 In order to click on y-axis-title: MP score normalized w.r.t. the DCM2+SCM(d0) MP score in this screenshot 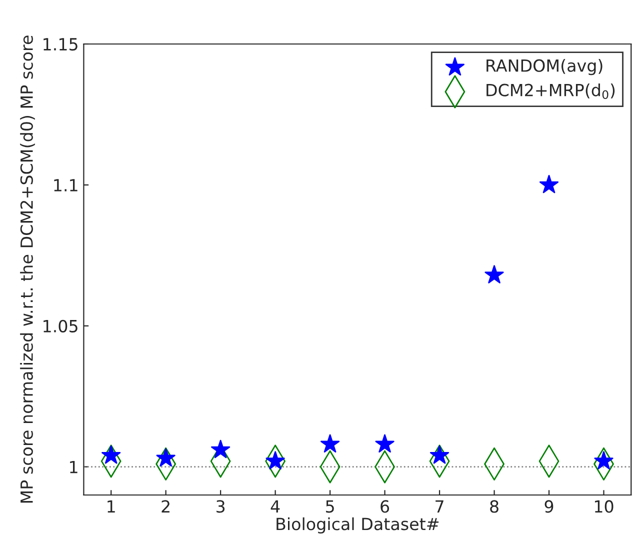, I will do `click(27, 269)`.